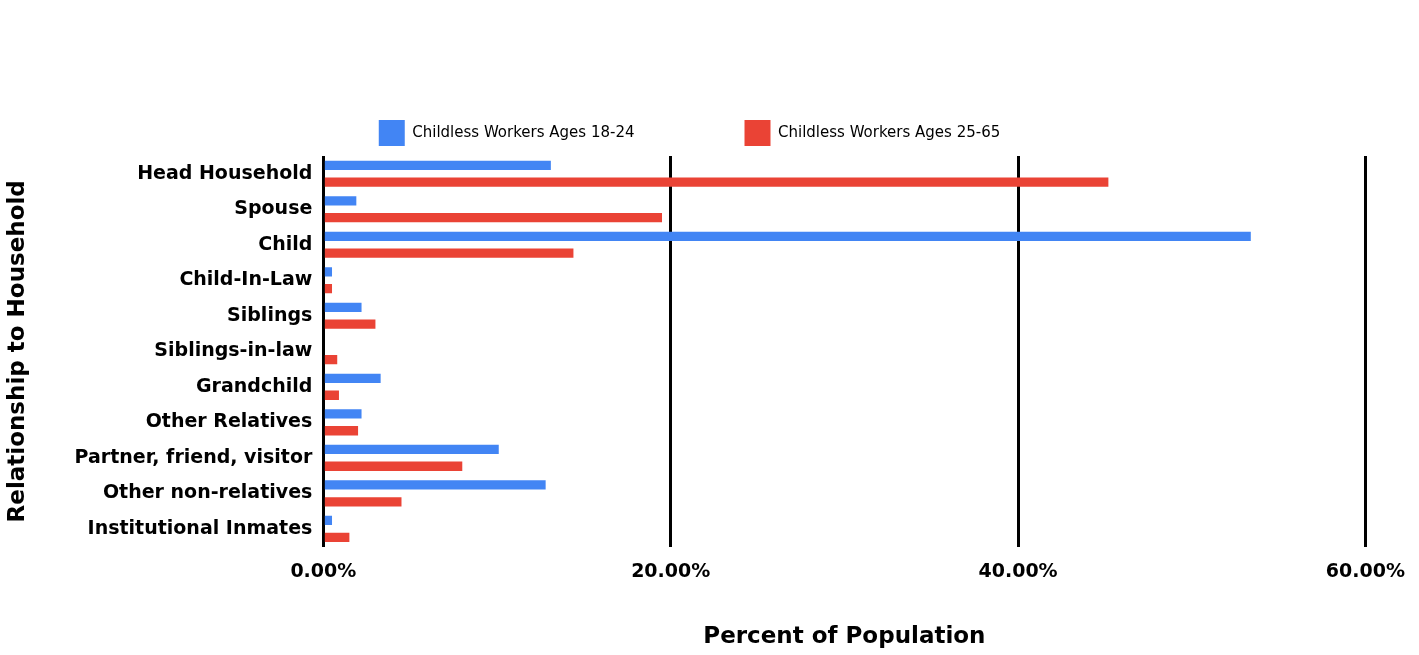 Image resolution: width=1419 pixels, height=655 pixels. What do you see at coordinates (207, 491) in the screenshot?
I see `y-tick-label: Other non-relatives` at bounding box center [207, 491].